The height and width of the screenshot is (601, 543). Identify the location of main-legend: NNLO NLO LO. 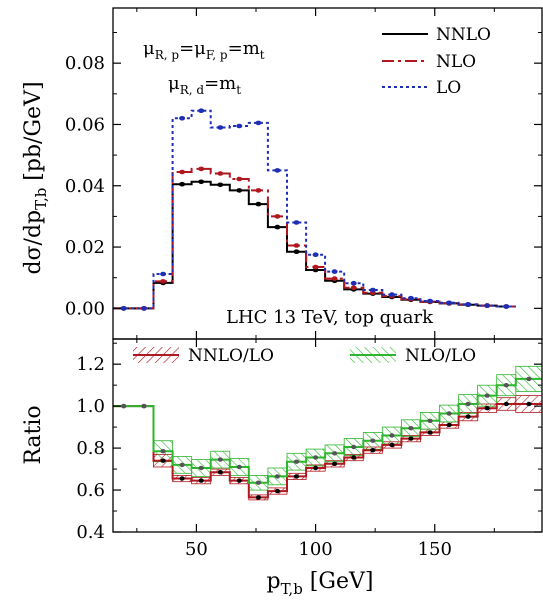
(436, 61).